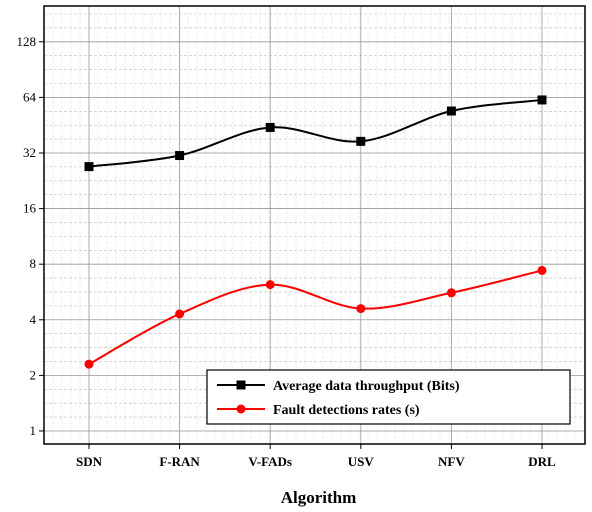 The width and height of the screenshot is (592, 512). What do you see at coordinates (346, 410) in the screenshot?
I see `legend-label: Fault detections rates (s)` at bounding box center [346, 410].